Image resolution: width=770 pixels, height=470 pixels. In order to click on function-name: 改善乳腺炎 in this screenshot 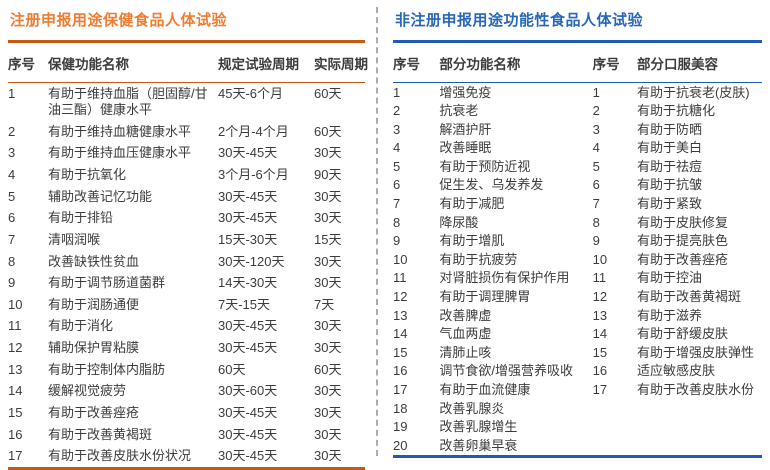, I will do `click(472, 408)`.